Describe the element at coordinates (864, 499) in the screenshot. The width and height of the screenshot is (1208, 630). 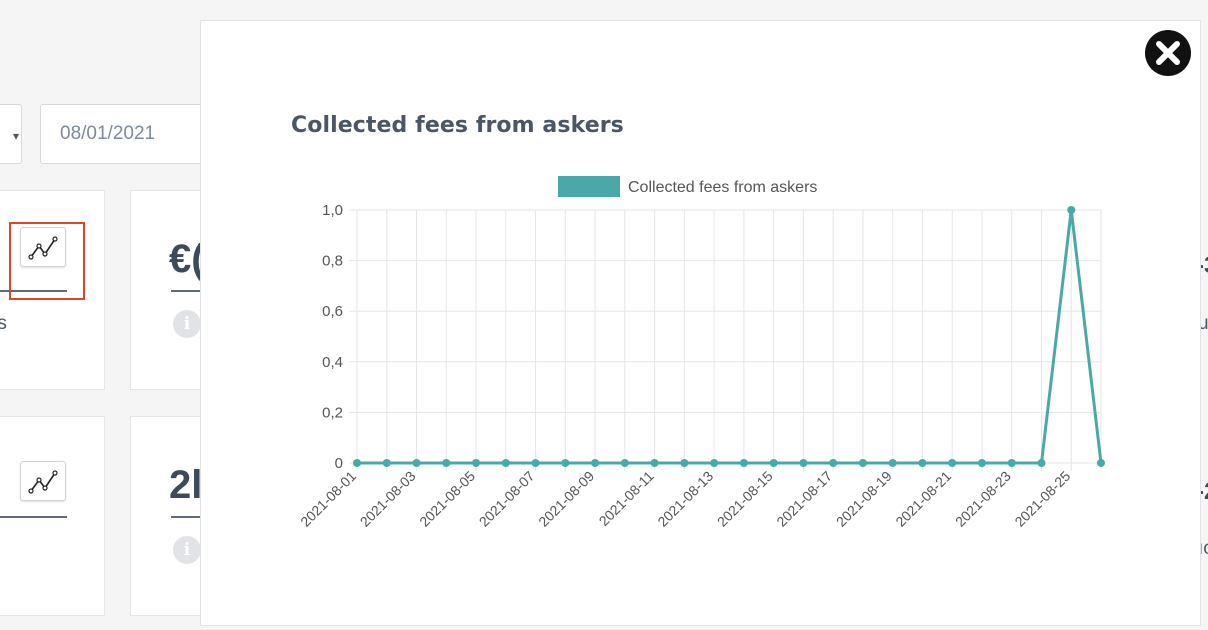
I see `x-tick-label: 2021-08-19` at that location.